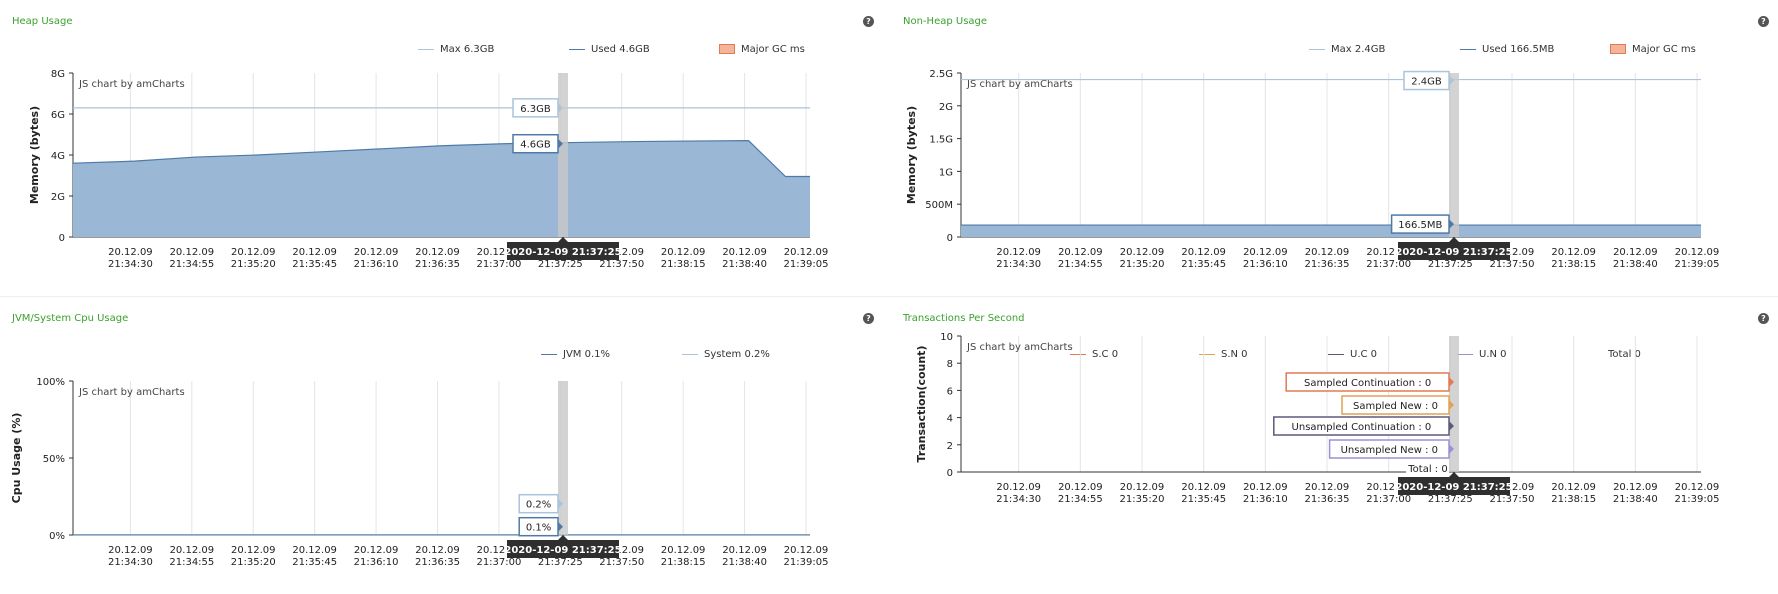 Image resolution: width=1778 pixels, height=594 pixels. What do you see at coordinates (456, 49) in the screenshot?
I see `legend-heap-max: Max 6.3GB` at bounding box center [456, 49].